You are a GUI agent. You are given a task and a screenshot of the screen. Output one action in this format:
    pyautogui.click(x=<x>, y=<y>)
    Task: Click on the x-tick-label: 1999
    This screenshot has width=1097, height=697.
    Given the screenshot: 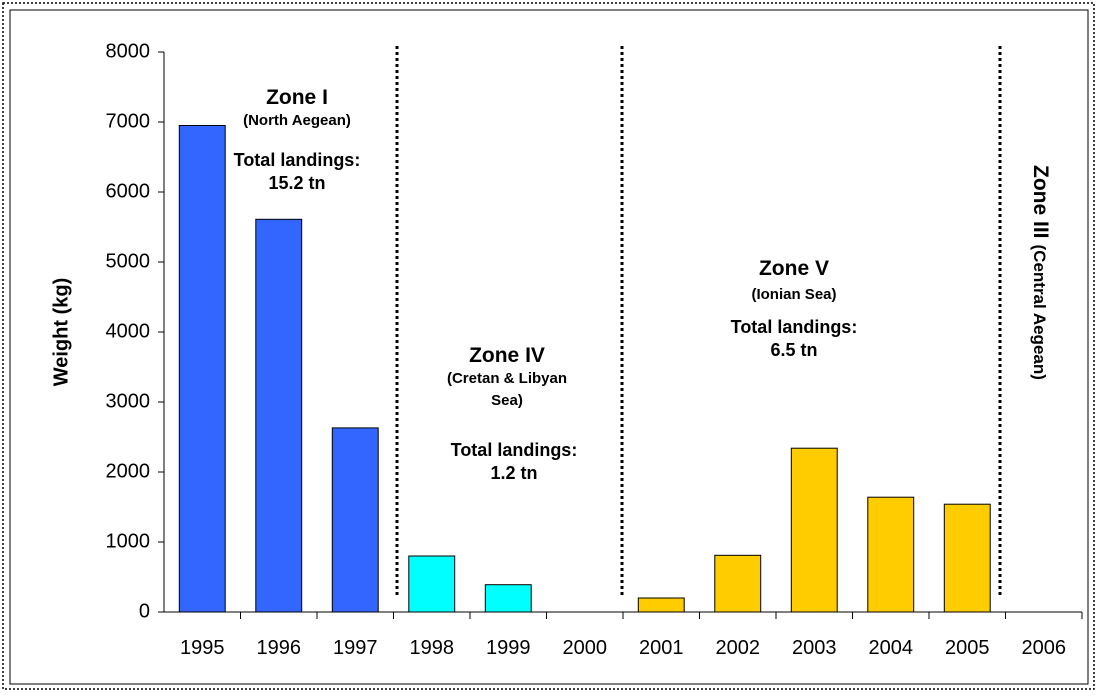 What is the action you would take?
    pyautogui.click(x=508, y=648)
    